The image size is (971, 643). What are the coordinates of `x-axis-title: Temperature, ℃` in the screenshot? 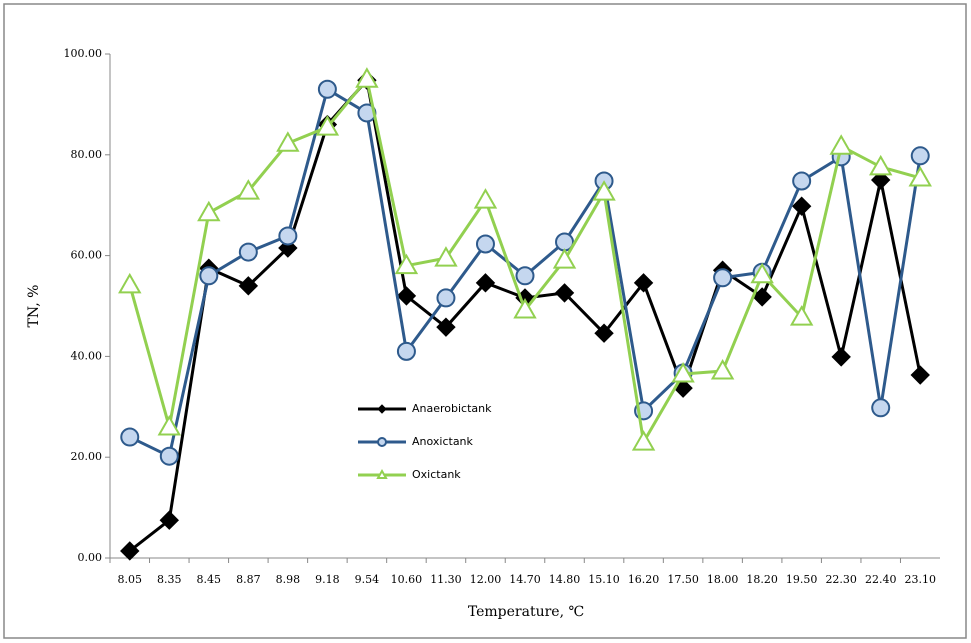 It's located at (526, 612).